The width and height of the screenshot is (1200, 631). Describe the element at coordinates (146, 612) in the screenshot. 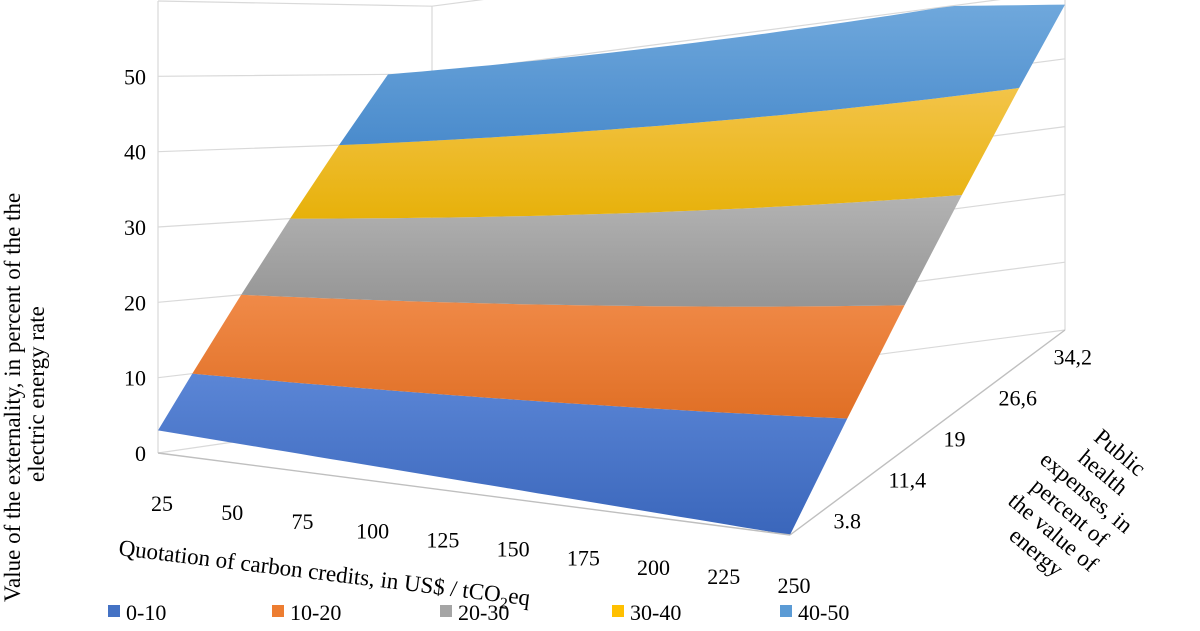

I see `legend-label-0-10: 0-10` at that location.